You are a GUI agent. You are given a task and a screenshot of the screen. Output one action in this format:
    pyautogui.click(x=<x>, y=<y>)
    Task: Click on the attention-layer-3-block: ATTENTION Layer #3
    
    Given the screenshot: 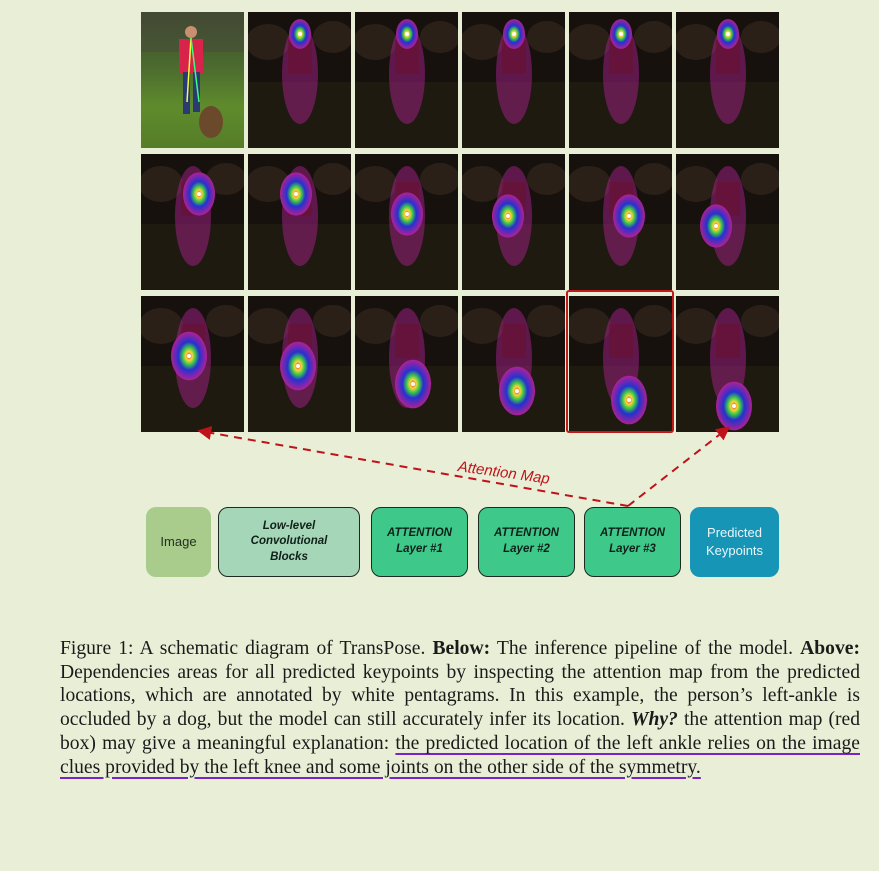 What is the action you would take?
    pyautogui.click(x=632, y=542)
    